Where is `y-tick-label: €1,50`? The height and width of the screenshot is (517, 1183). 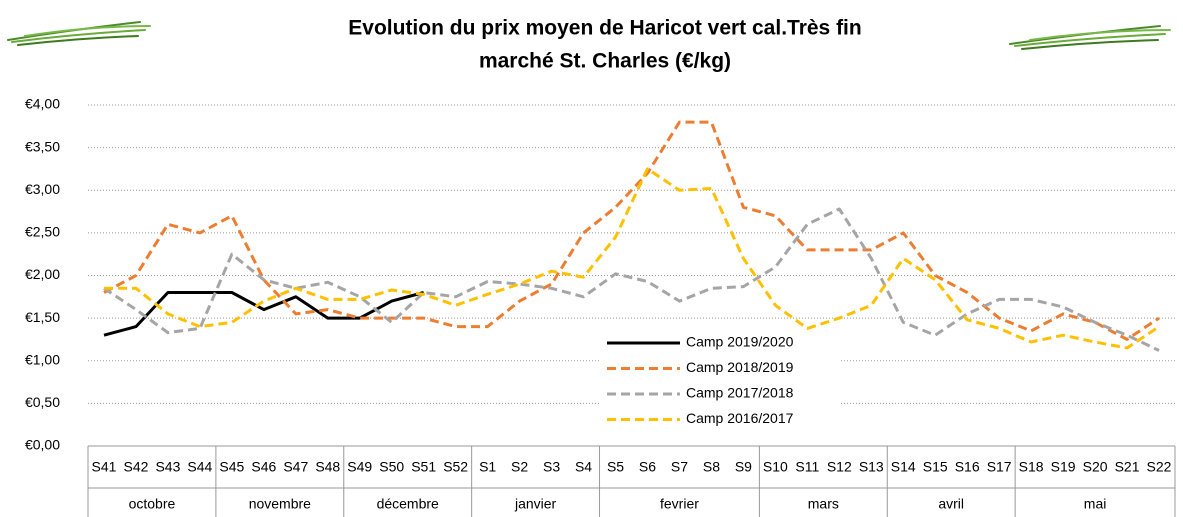 y-tick-label: €1,50 is located at coordinates (42, 317).